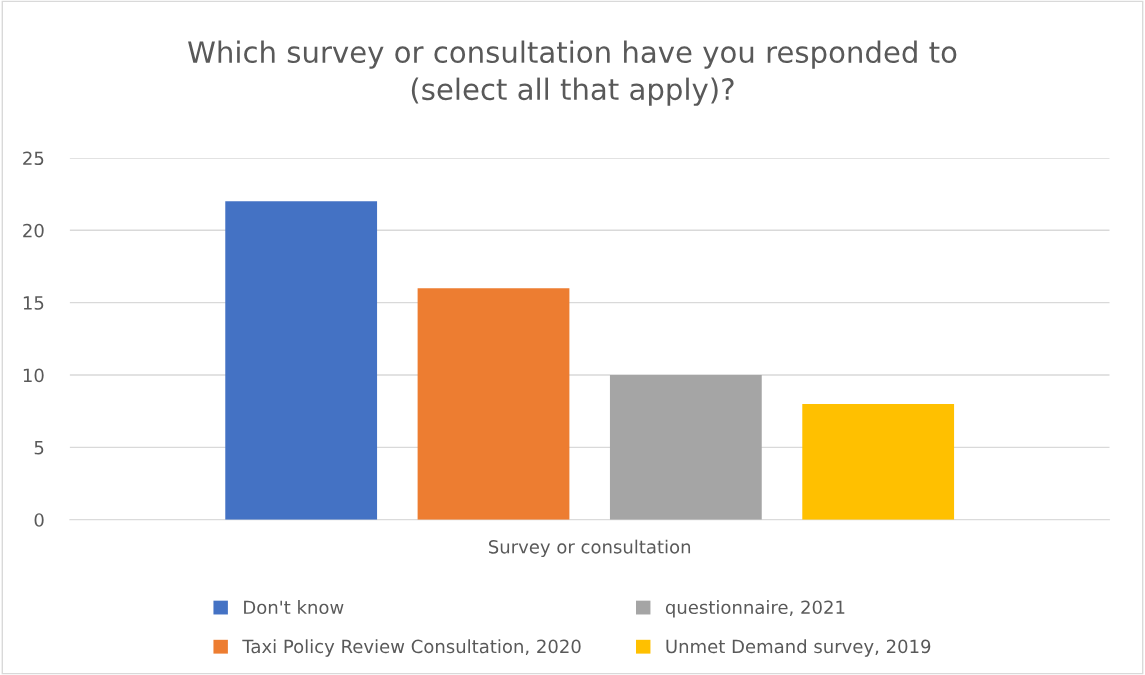 The width and height of the screenshot is (1145, 675). What do you see at coordinates (294, 607) in the screenshot?
I see `legend-label: Don't know` at bounding box center [294, 607].